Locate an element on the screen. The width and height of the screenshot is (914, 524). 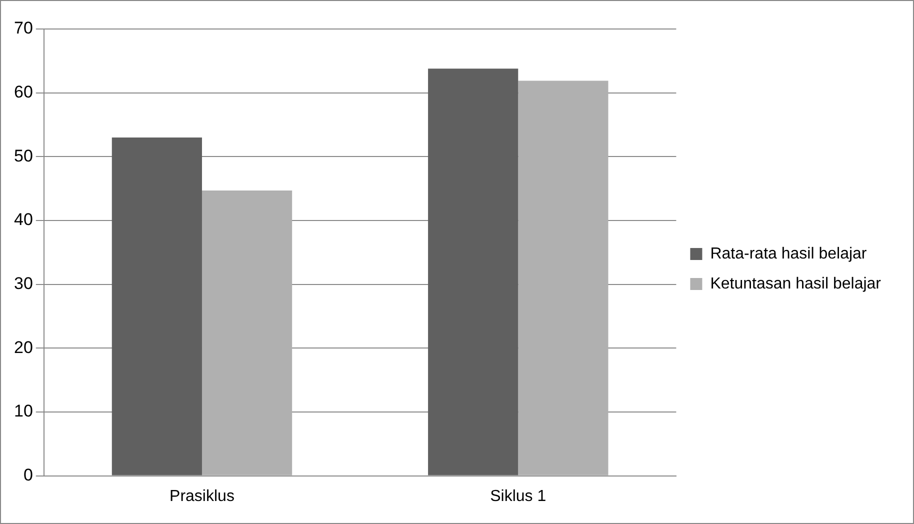
x-tick-label: Siklus 1 is located at coordinates (518, 496).